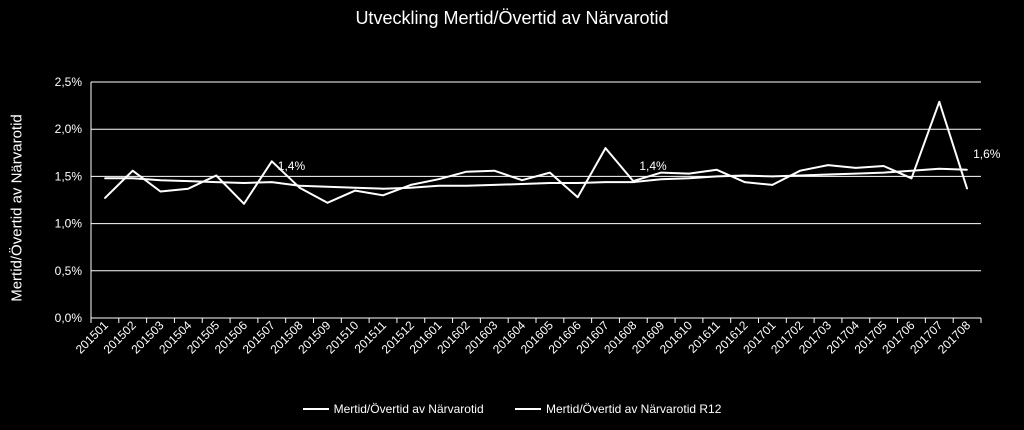  What do you see at coordinates (69, 271) in the screenshot?
I see `y-tick-label: 0,5%` at bounding box center [69, 271].